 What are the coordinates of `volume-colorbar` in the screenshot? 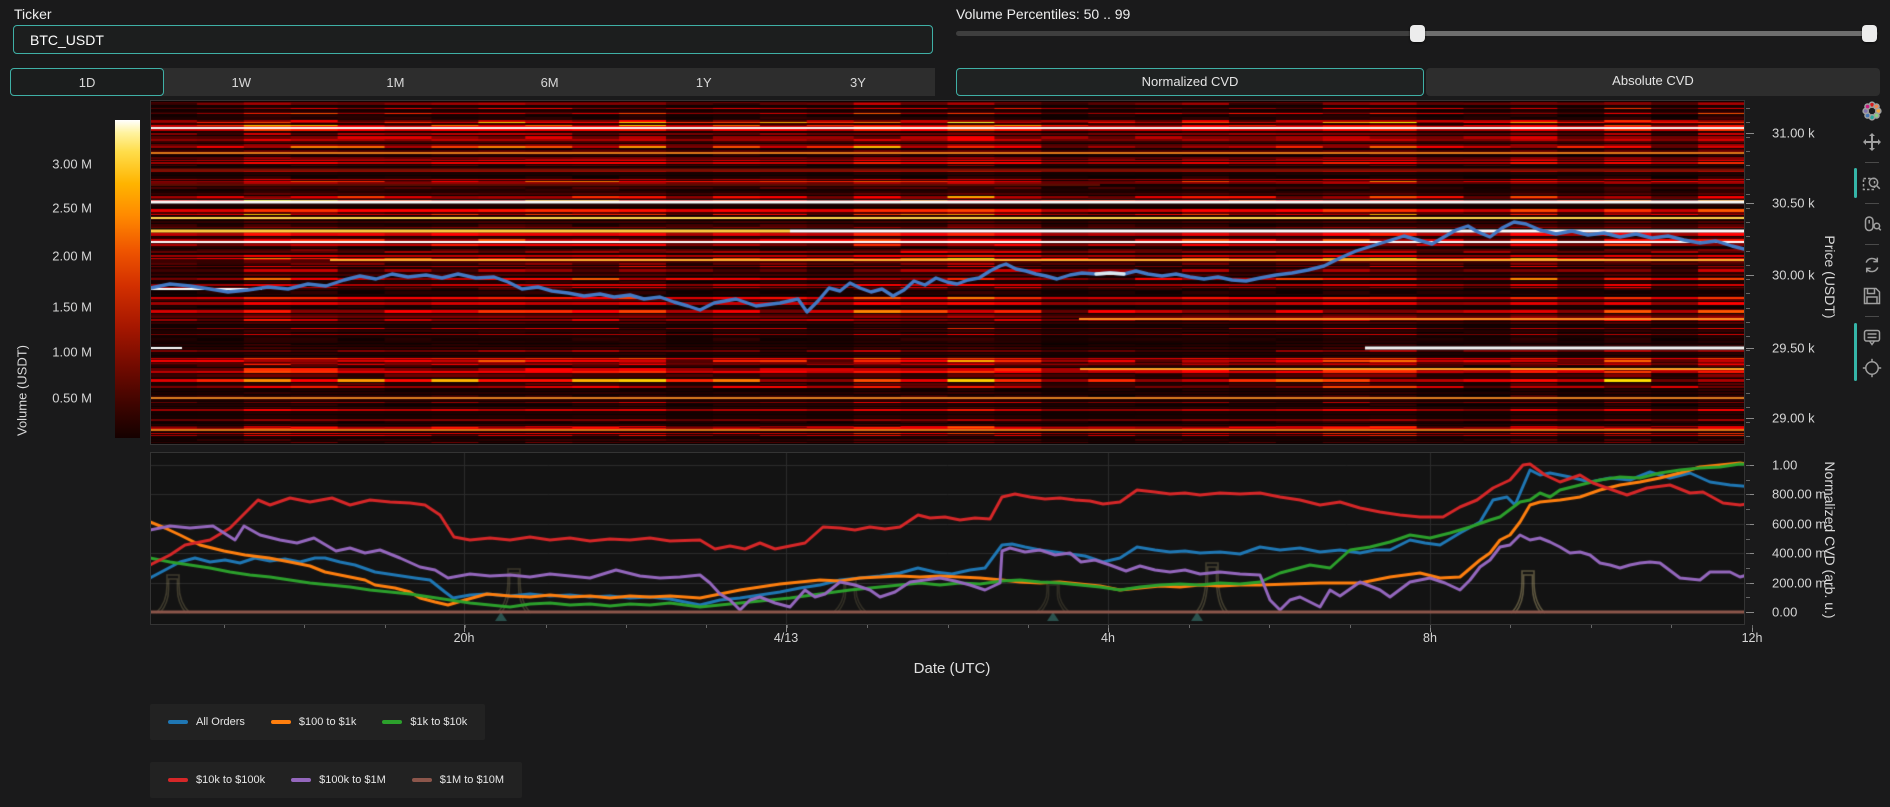 It's located at (127, 279).